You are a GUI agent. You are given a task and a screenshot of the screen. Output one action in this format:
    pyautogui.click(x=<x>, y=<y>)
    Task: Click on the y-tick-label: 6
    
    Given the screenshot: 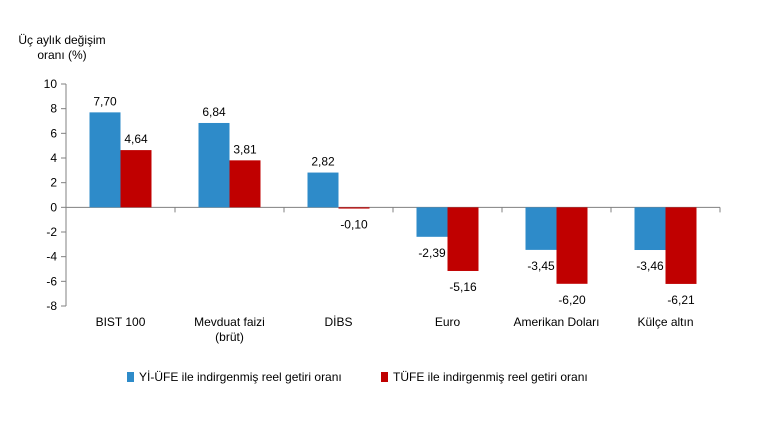 What is the action you would take?
    pyautogui.click(x=53, y=133)
    